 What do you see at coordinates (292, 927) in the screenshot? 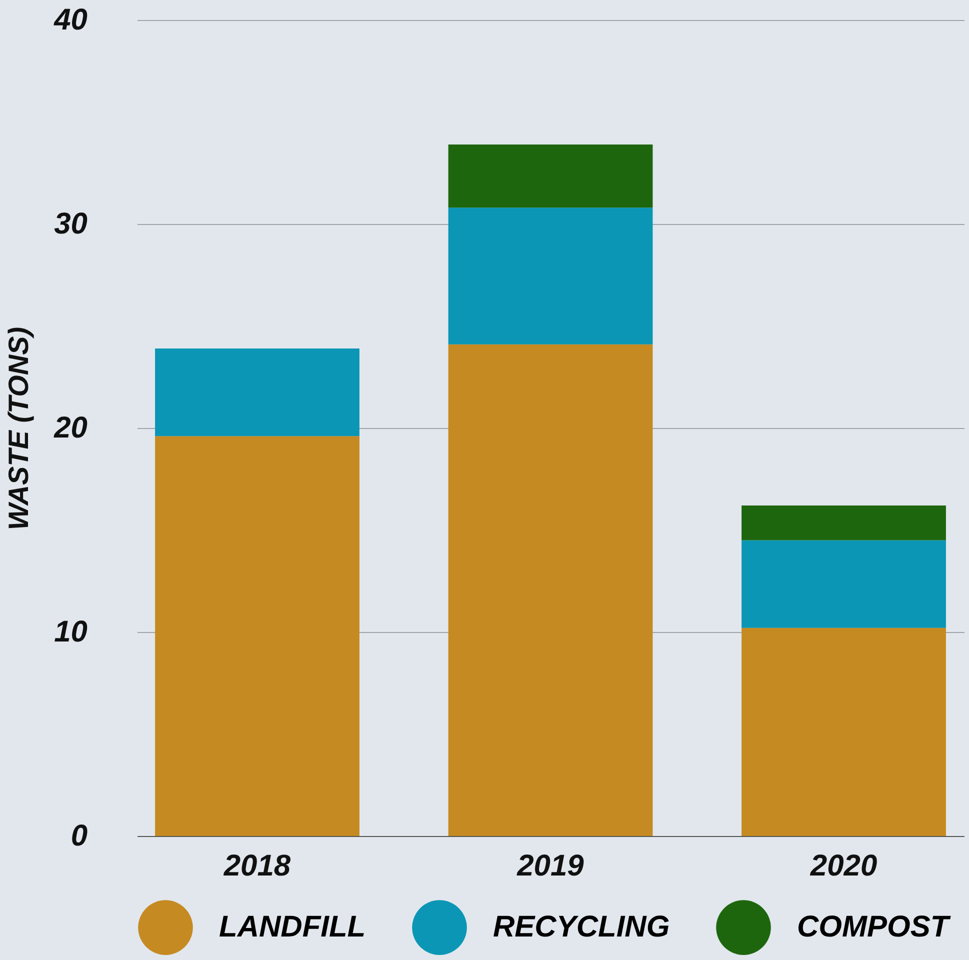
I see `legend-label: LANDFILL` at bounding box center [292, 927].